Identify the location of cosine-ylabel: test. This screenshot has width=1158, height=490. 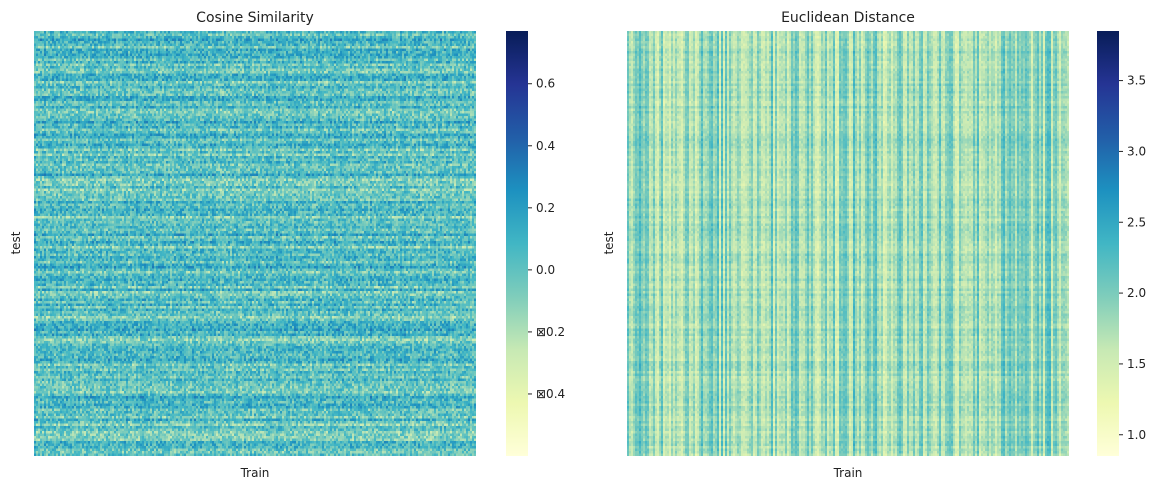
(16, 242).